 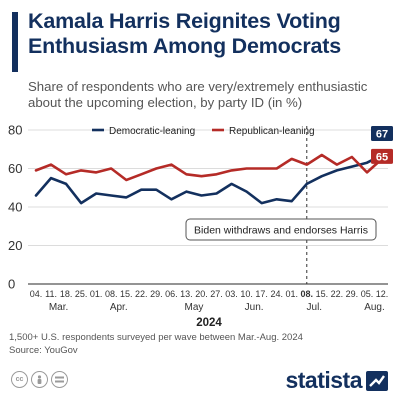 What do you see at coordinates (59, 379) in the screenshot?
I see `no-derivatives-icon` at bounding box center [59, 379].